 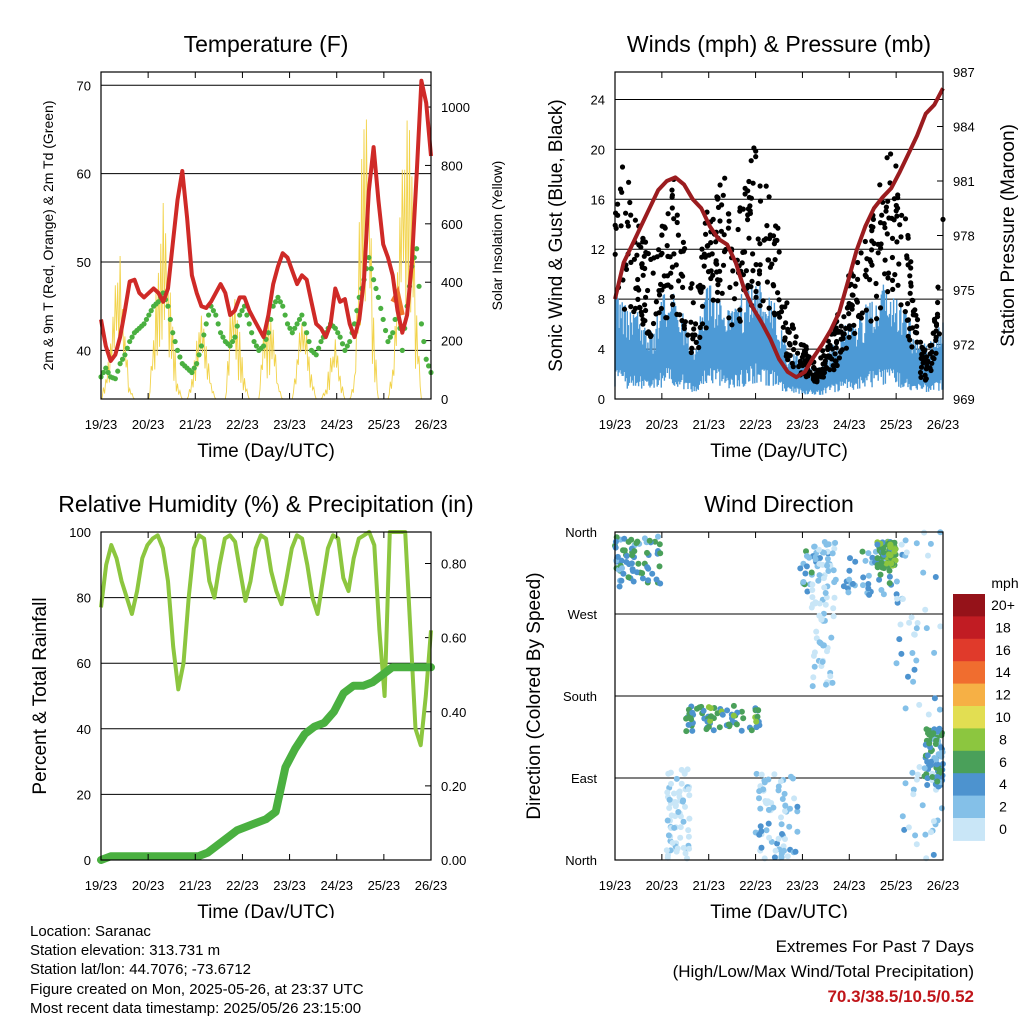 I want to click on colorbar-label: 20+, so click(x=1003, y=605).